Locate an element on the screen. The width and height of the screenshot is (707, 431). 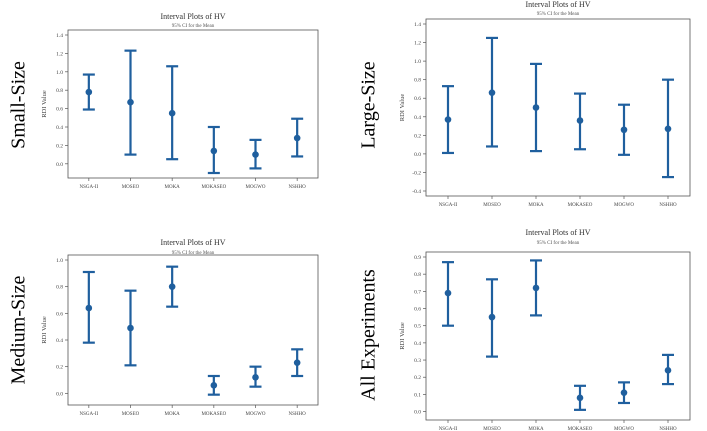
y-tick-label: -0.4 is located at coordinates (416, 192).